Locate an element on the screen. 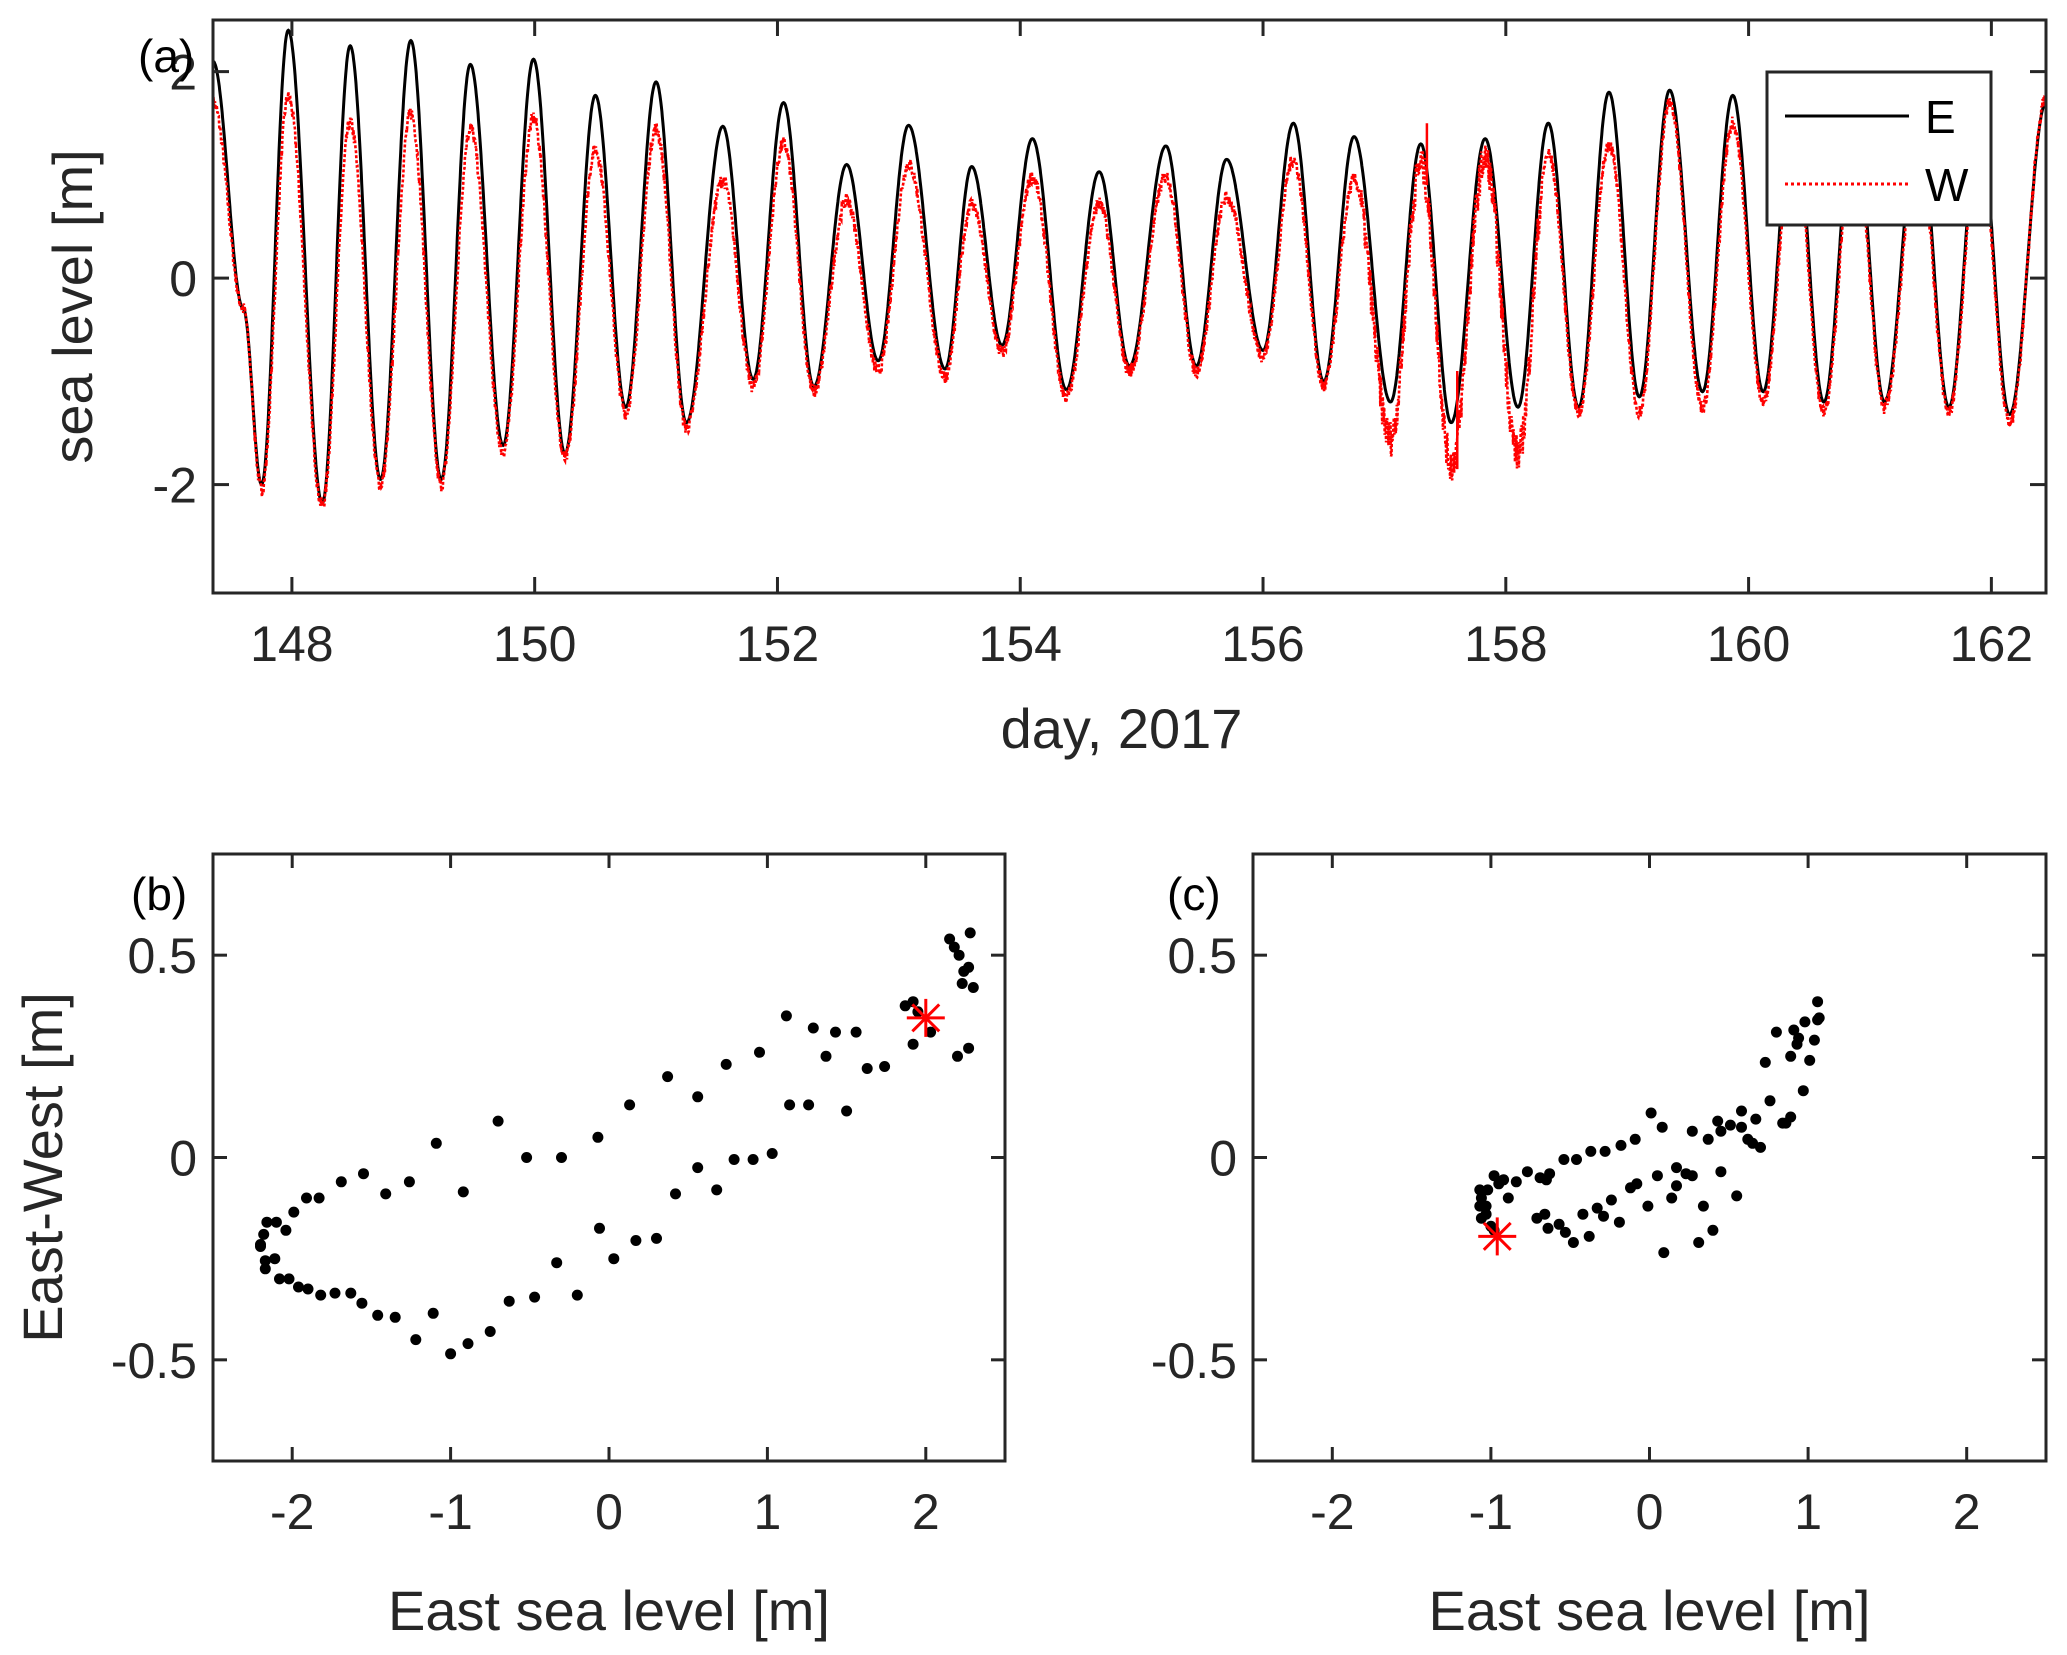 This screenshot has width=2067, height=1655. legend-label-W: W is located at coordinates (1947, 185).